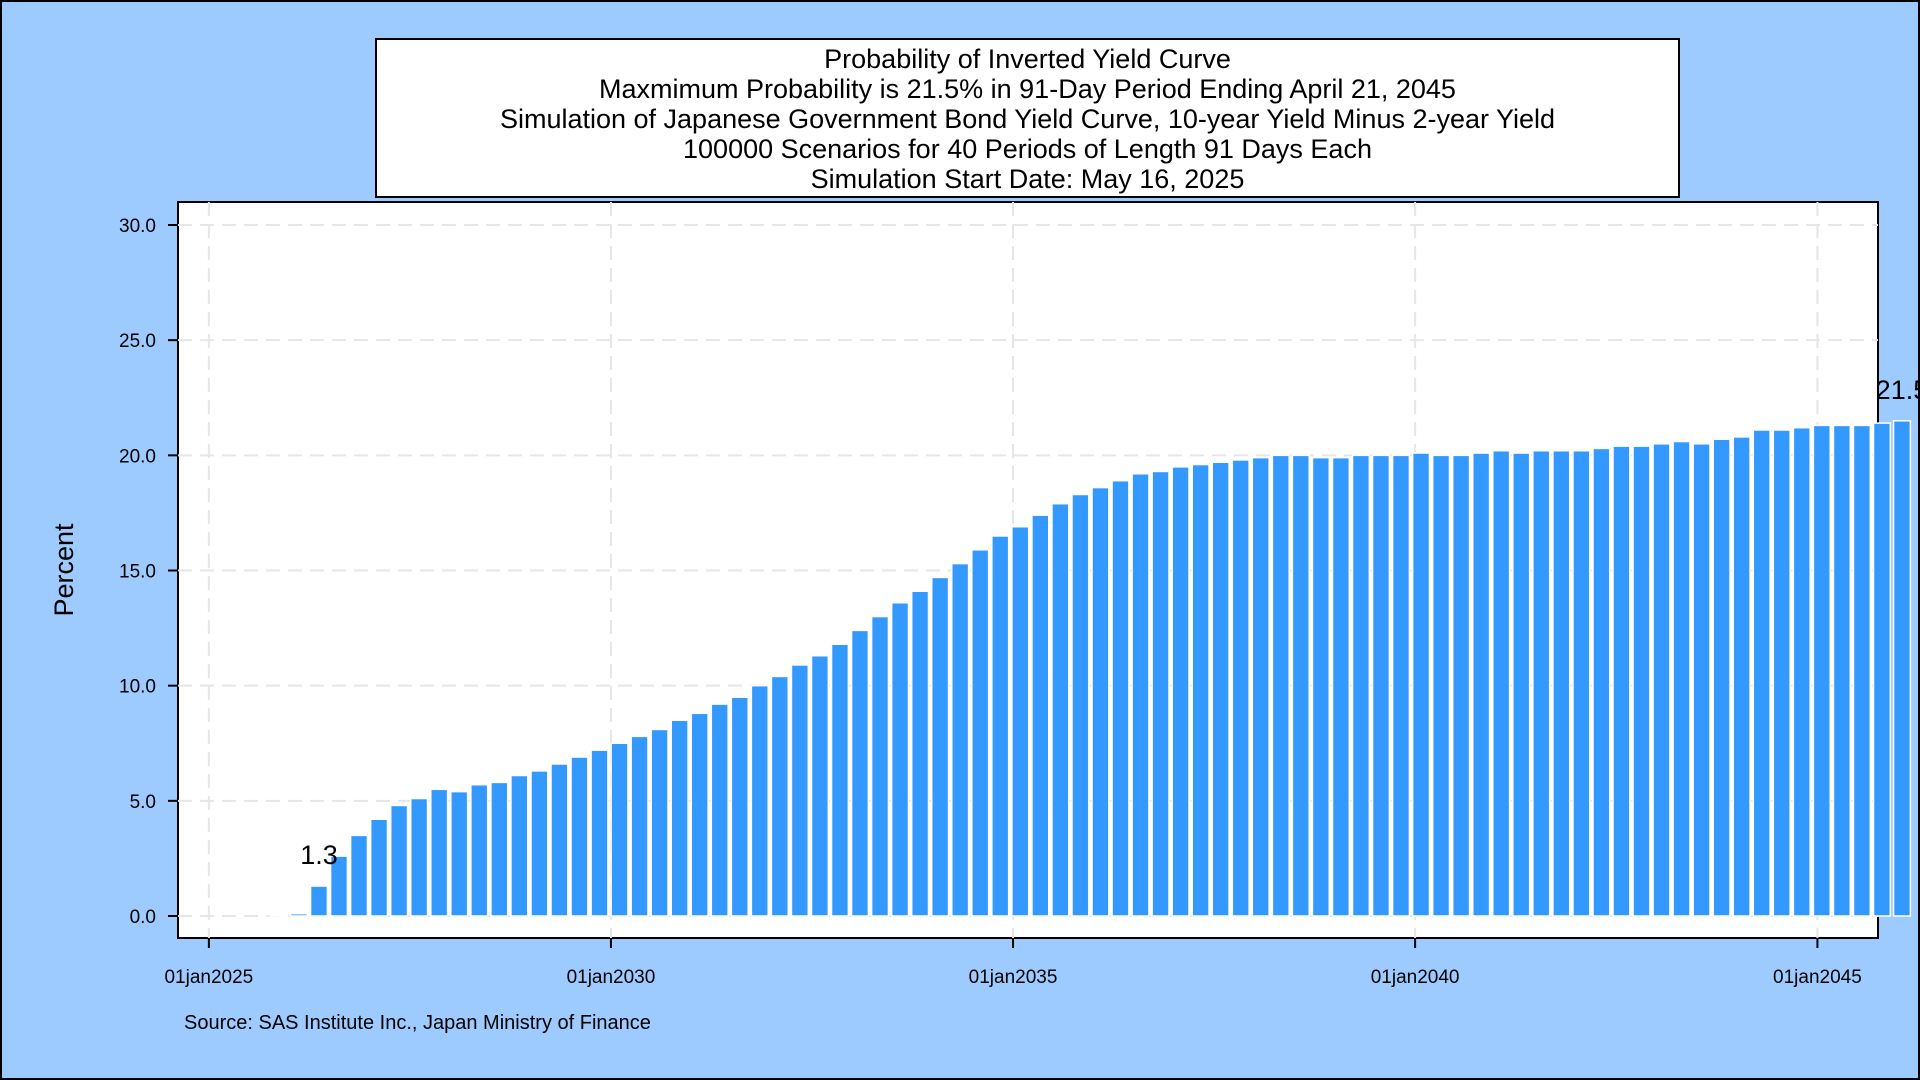 The width and height of the screenshot is (1920, 1080). I want to click on y-tick-label: 25.0, so click(137, 341).